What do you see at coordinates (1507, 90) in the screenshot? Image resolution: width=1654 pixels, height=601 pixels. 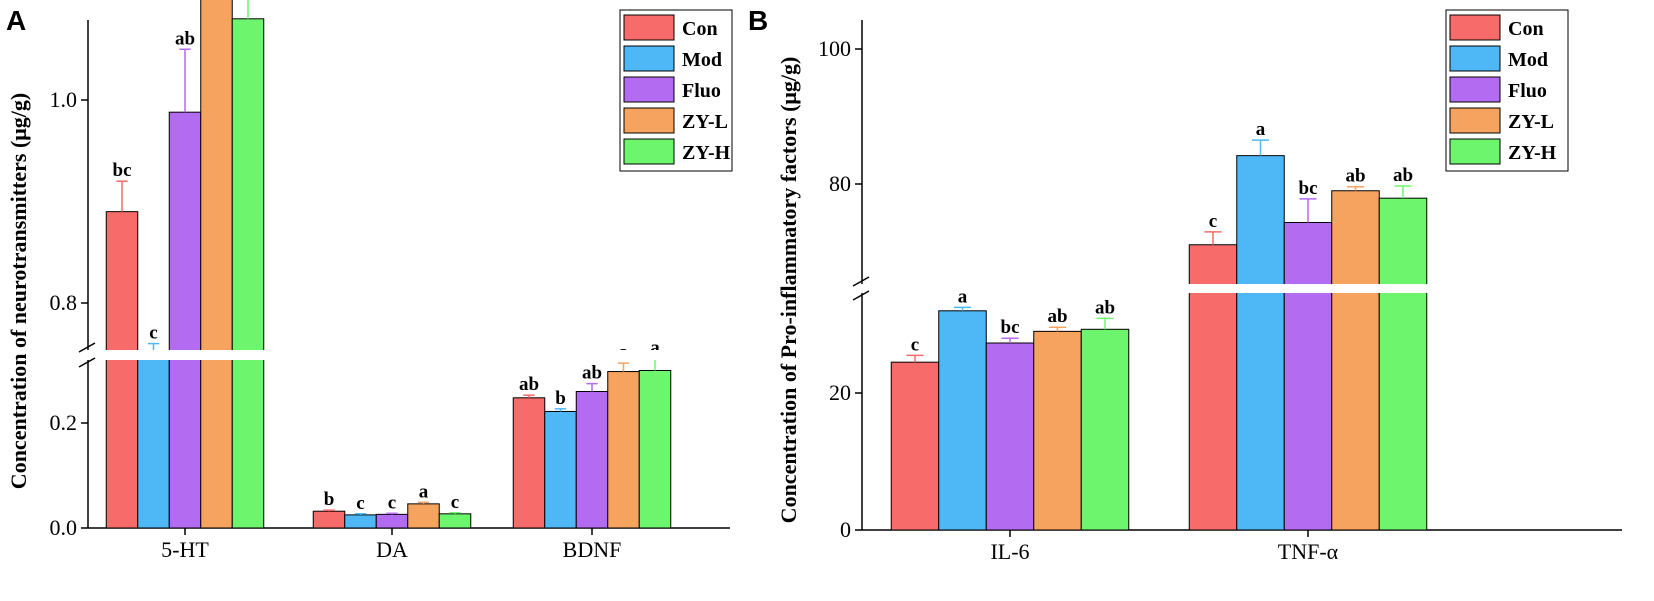 I see `panel-b-legend: Con Mod Fluo ZY-L ZY-H` at bounding box center [1507, 90].